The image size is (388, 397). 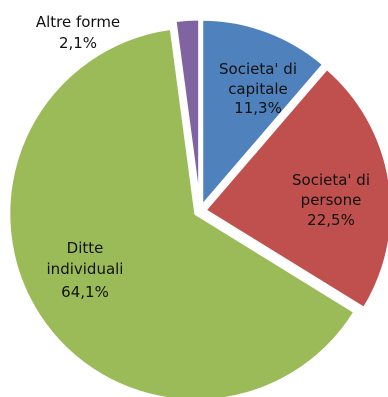 I want to click on slice-label: Altre forme 2,1%, so click(x=78, y=32).